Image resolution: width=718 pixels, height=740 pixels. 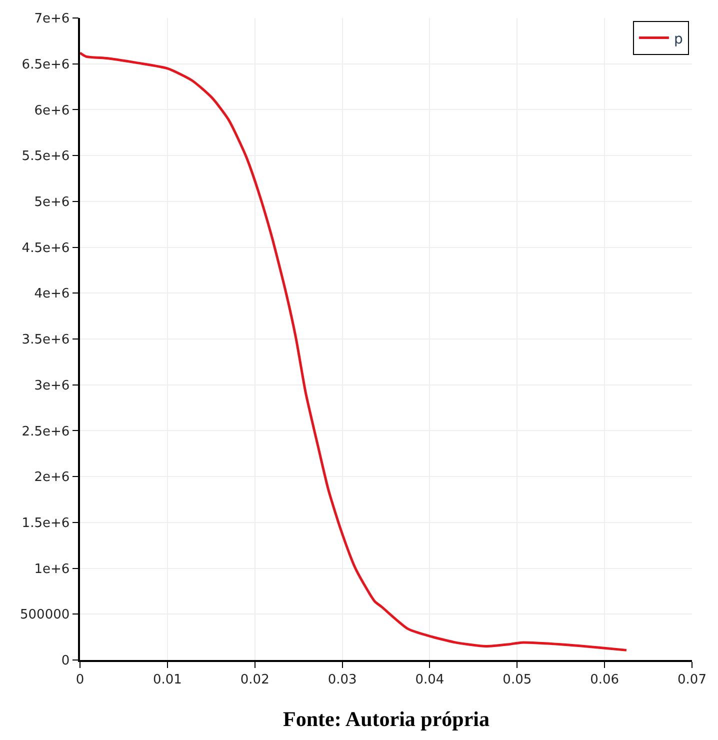 I want to click on y-tick-label: 3e+6, so click(x=52, y=386).